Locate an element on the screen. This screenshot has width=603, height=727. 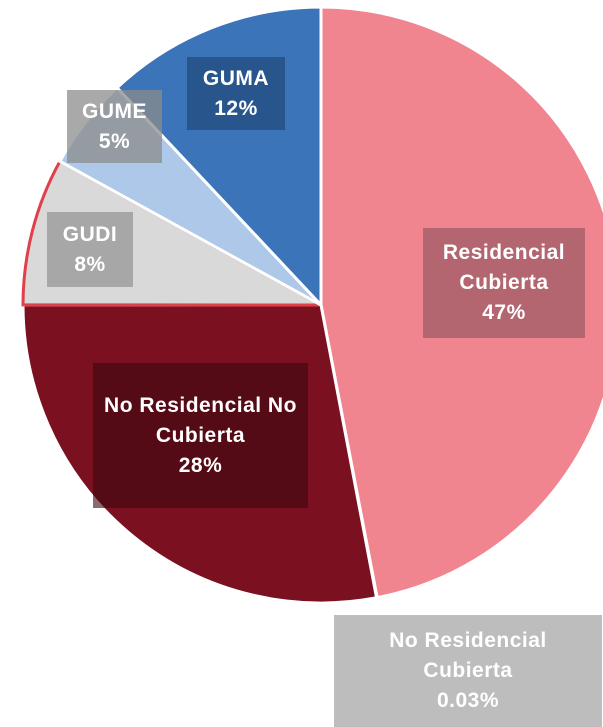
slice-label: No Residencial No Cubierta 28% is located at coordinates (200, 435).